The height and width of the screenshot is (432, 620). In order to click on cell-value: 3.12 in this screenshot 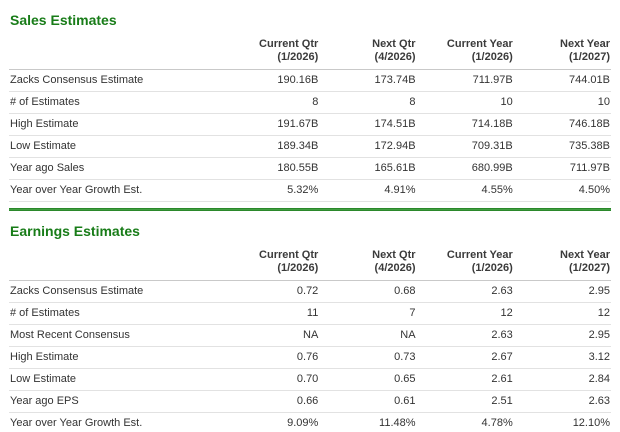, I will do `click(562, 357)`.